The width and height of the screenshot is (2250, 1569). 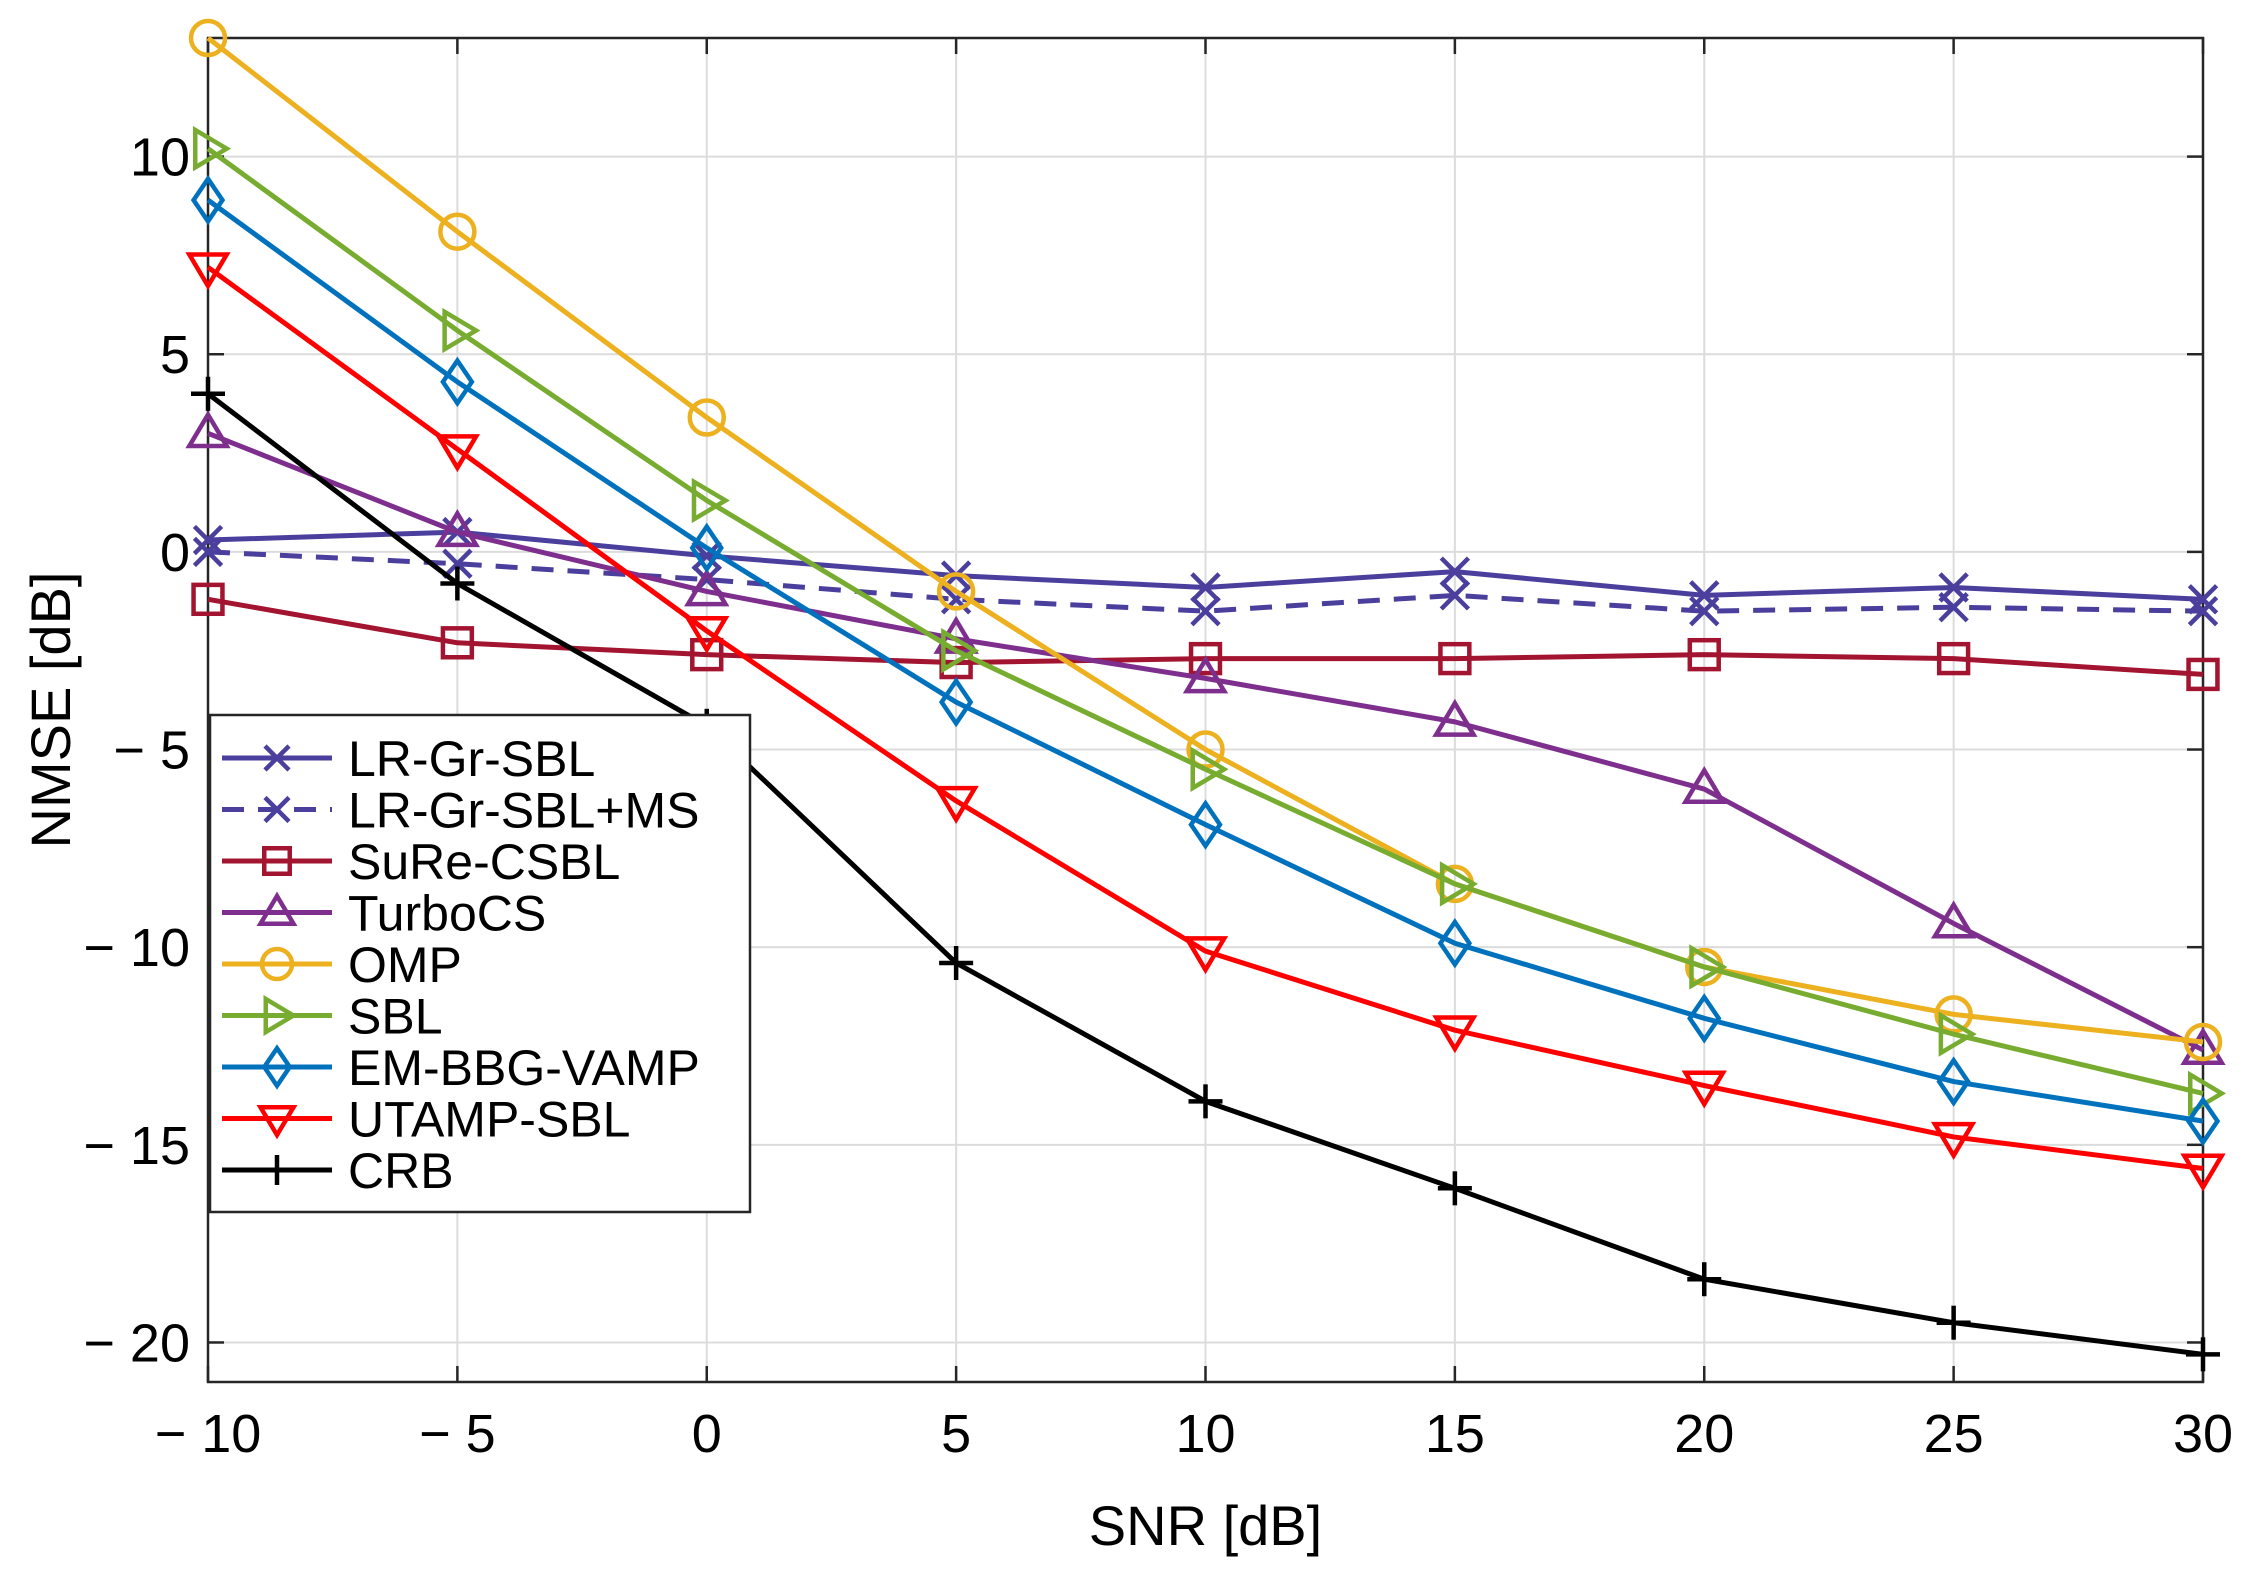 I want to click on series-lr-gr-sbl, so click(x=1205, y=565).